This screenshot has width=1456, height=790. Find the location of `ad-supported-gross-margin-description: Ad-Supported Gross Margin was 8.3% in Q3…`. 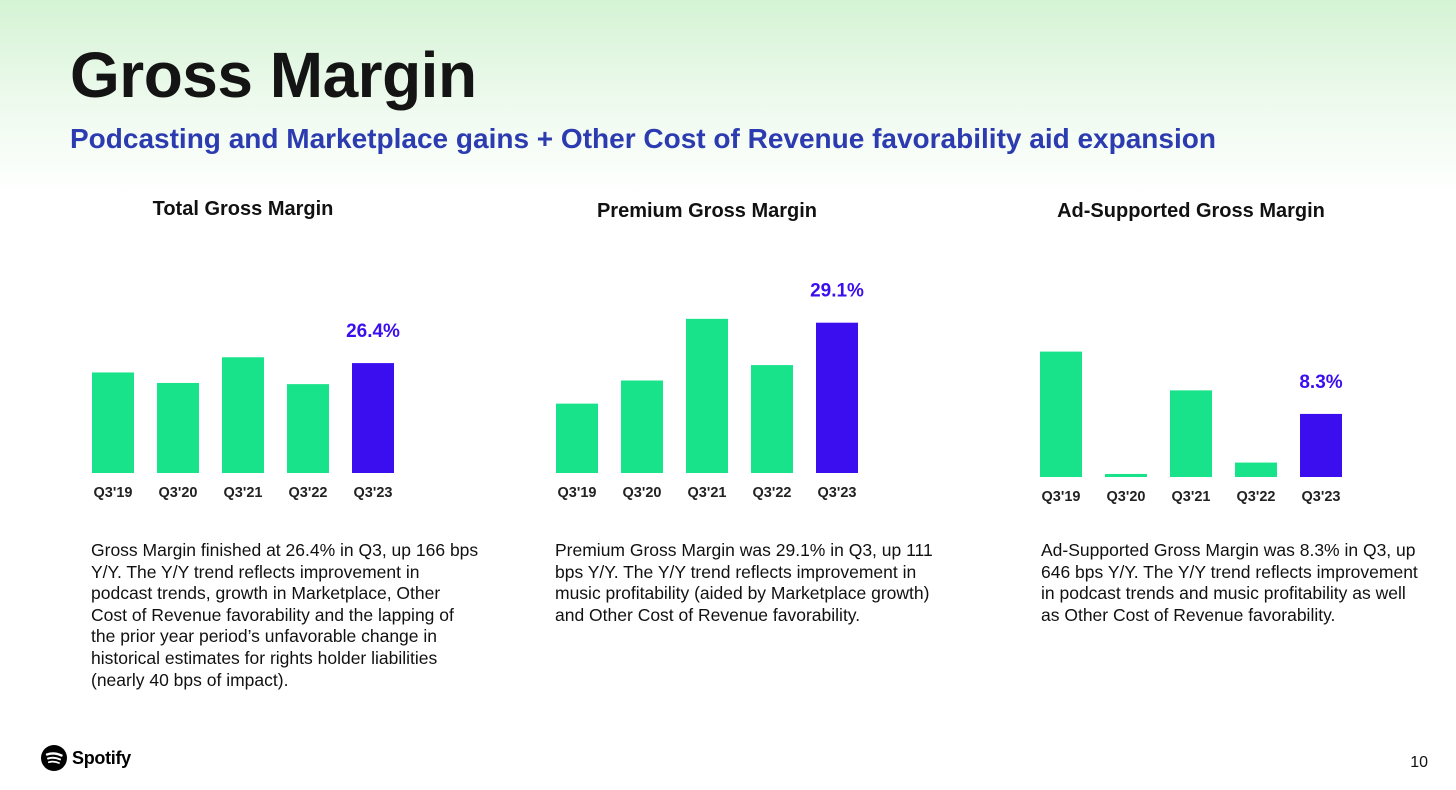

ad-supported-gross-margin-description: Ad-Supported Gross Margin was 8.3% in Q3… is located at coordinates (1229, 582).